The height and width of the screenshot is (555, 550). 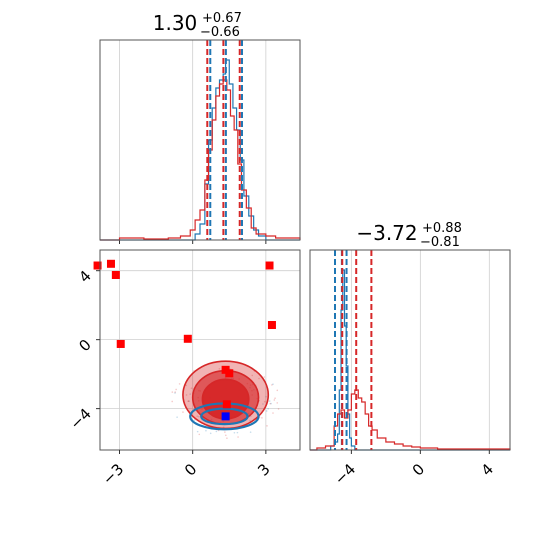 I want to click on marginal-param2-x-ticks: −4 0 4, so click(x=414, y=469).